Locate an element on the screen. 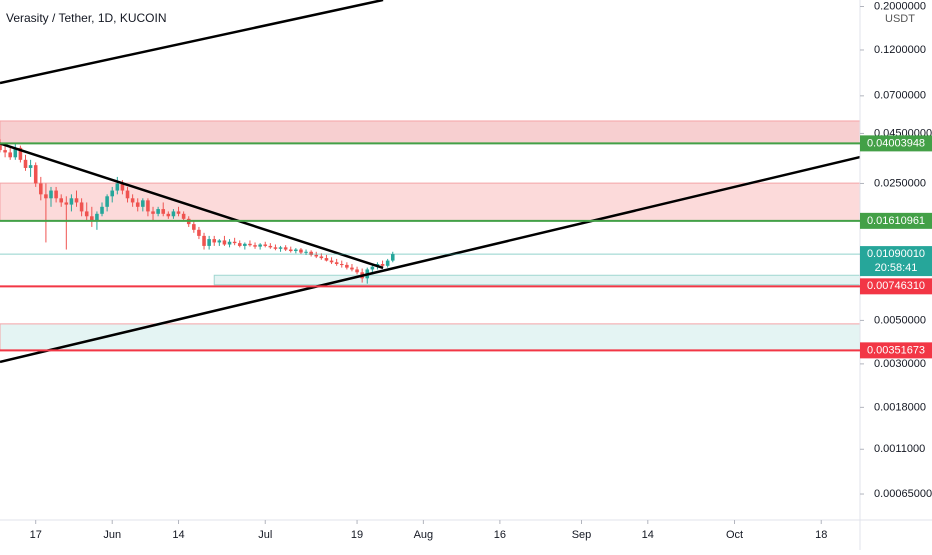 The height and width of the screenshot is (555, 932). y-tick-label: 0.1200000 is located at coordinates (900, 50).